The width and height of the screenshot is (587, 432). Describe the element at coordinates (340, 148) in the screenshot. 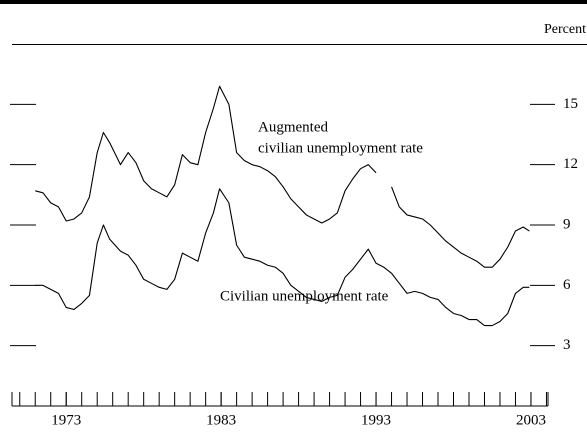

I see `annotation: civilian unemployment rate` at that location.